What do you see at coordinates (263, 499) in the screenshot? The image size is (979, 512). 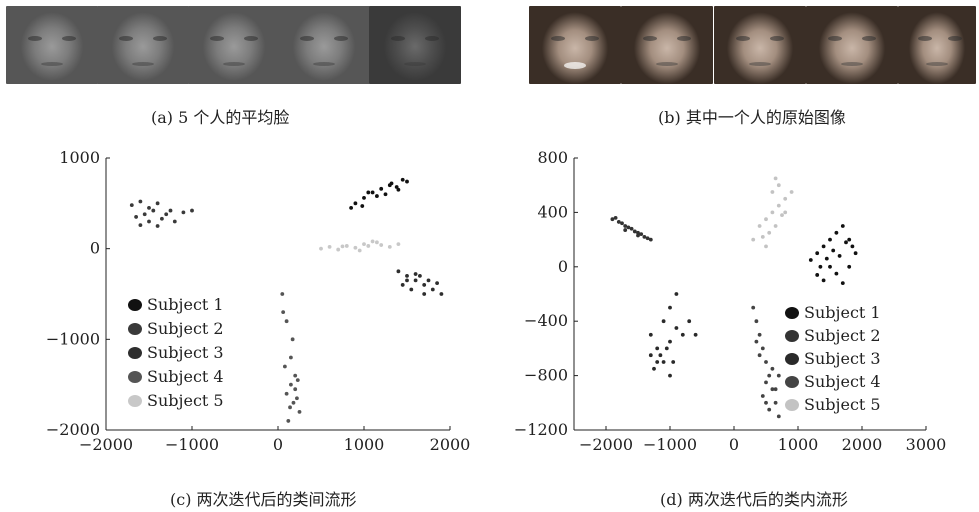 I see `caption-c: (c) 两次迭代后的类间流形` at bounding box center [263, 499].